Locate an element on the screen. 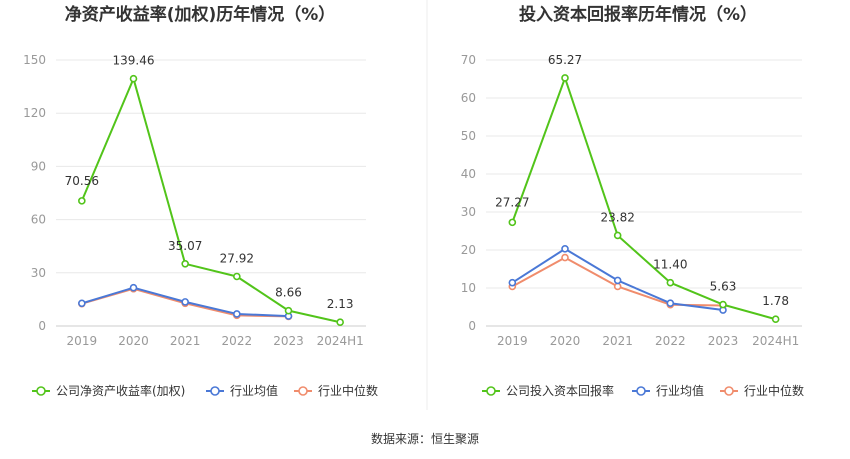  chart-title: 净资产收益率(加权)历年情况（%） is located at coordinates (200, 14).